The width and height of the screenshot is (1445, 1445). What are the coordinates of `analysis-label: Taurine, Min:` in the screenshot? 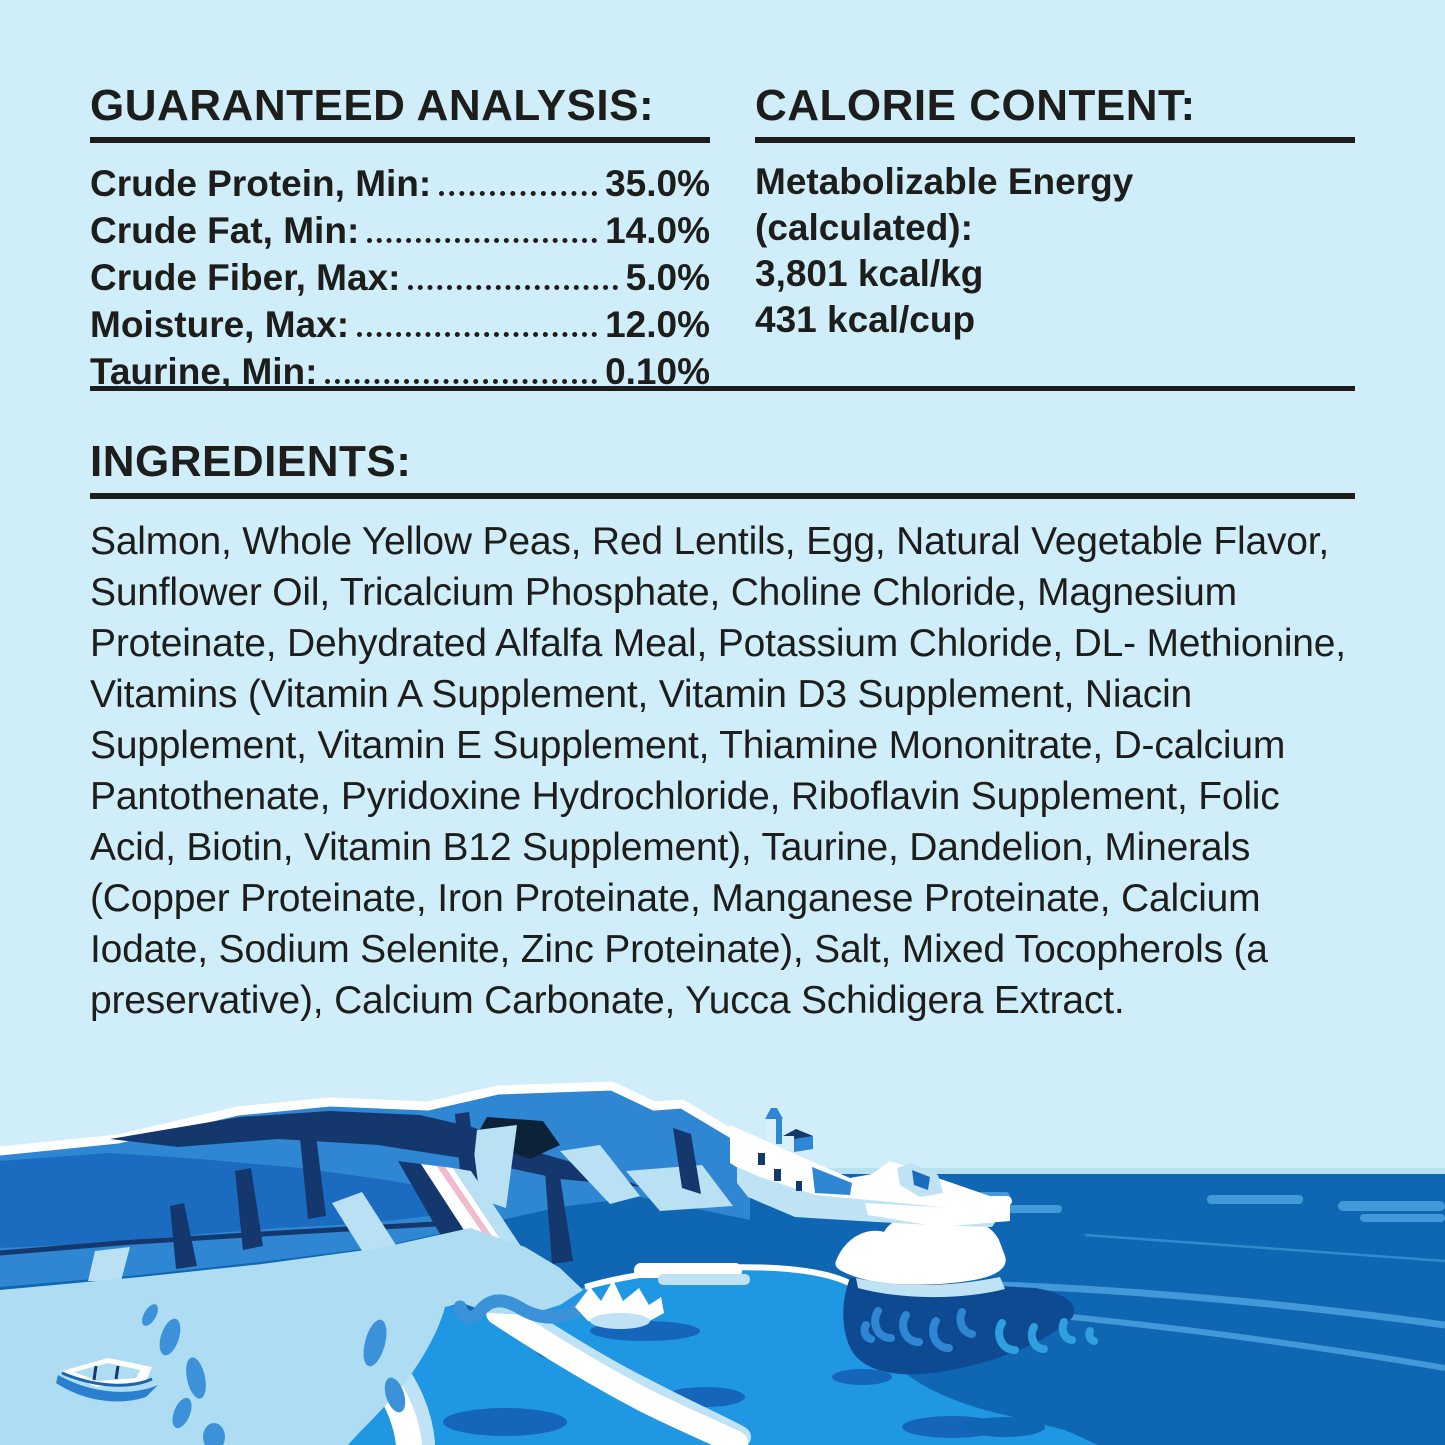 It's located at (204, 371).